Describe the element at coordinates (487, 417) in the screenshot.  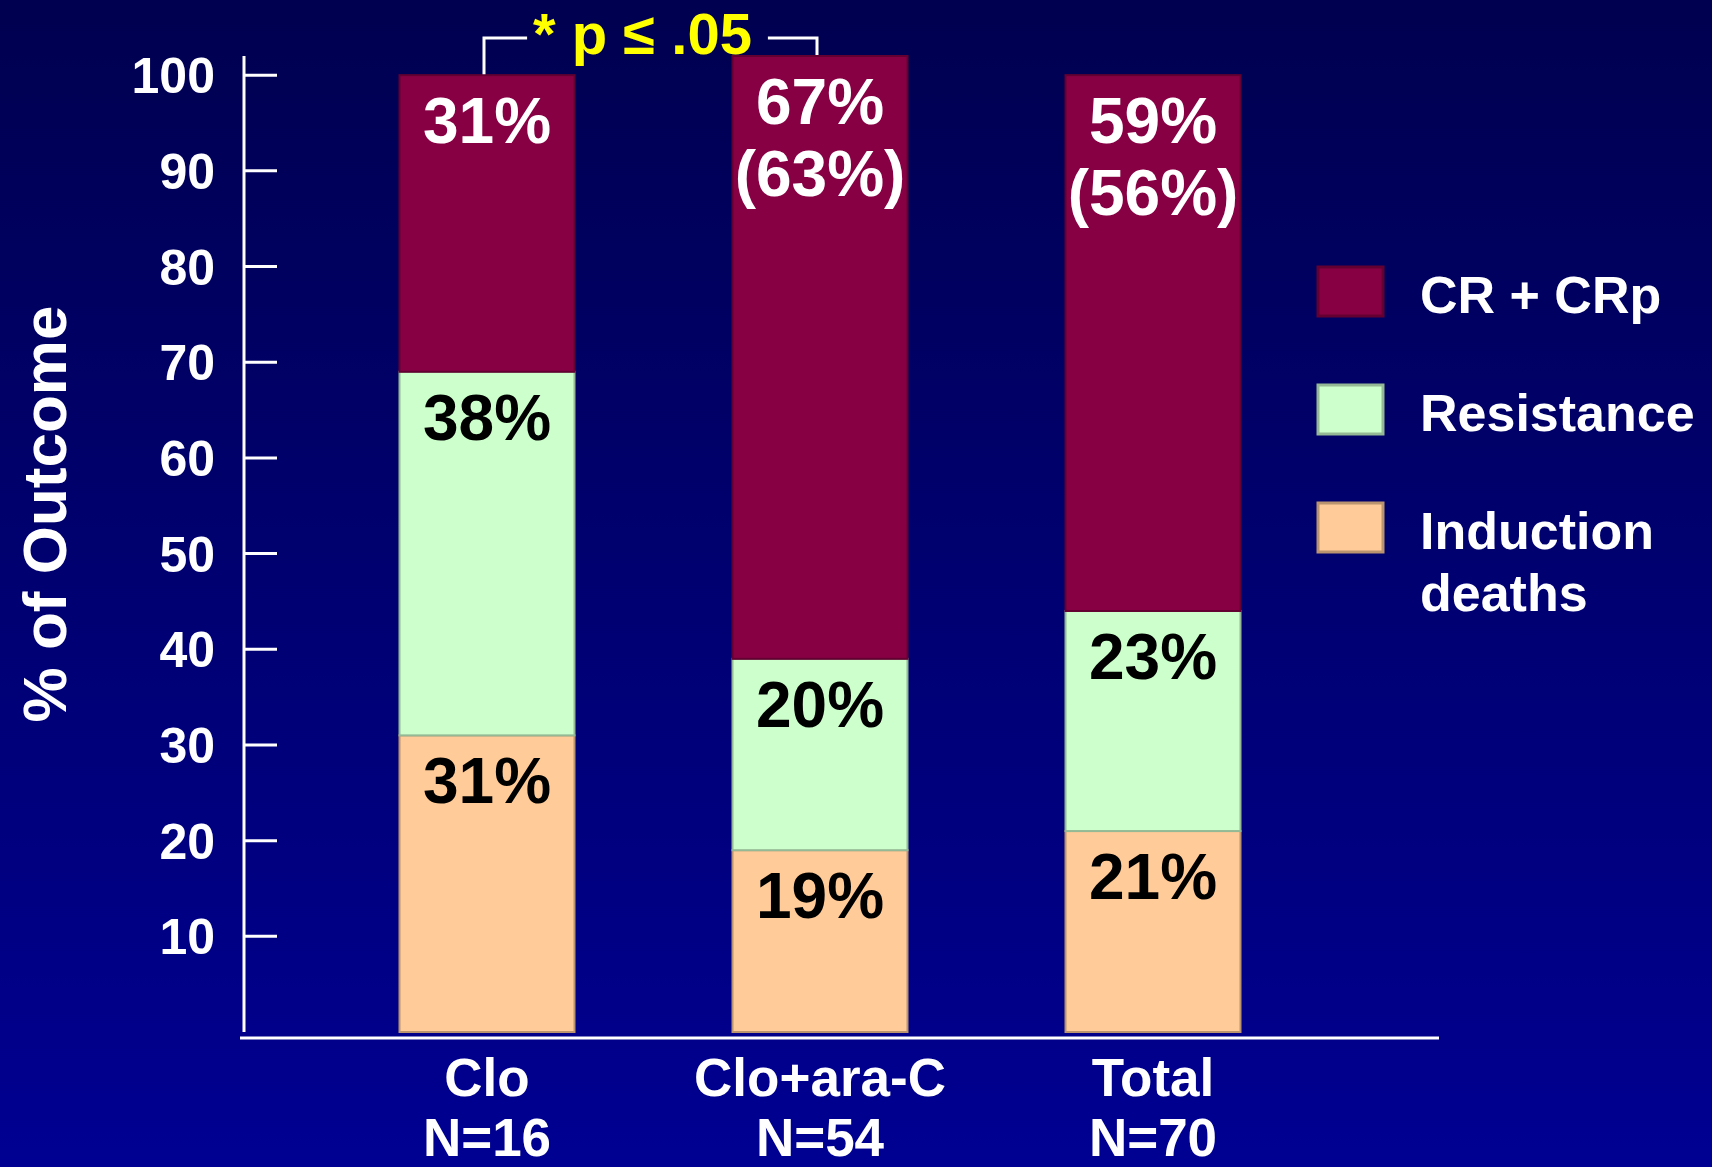
I see `data-label: 38%` at that location.